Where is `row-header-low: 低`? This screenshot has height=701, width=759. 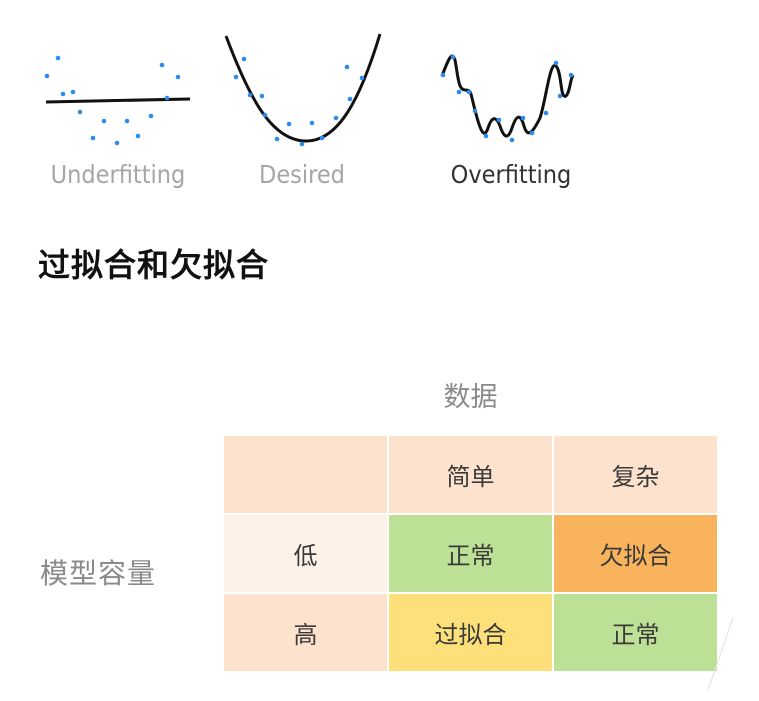
row-header-low: 低 is located at coordinates (305, 553).